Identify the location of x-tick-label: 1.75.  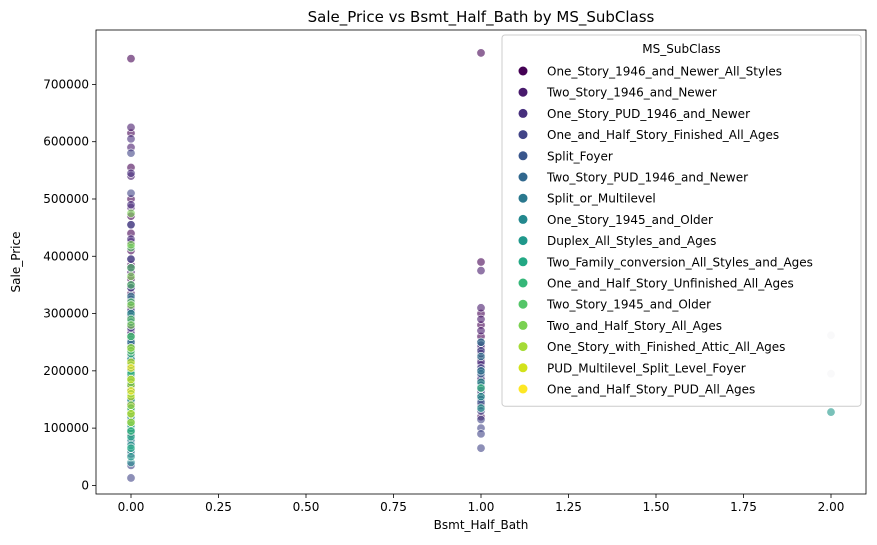
(743, 507).